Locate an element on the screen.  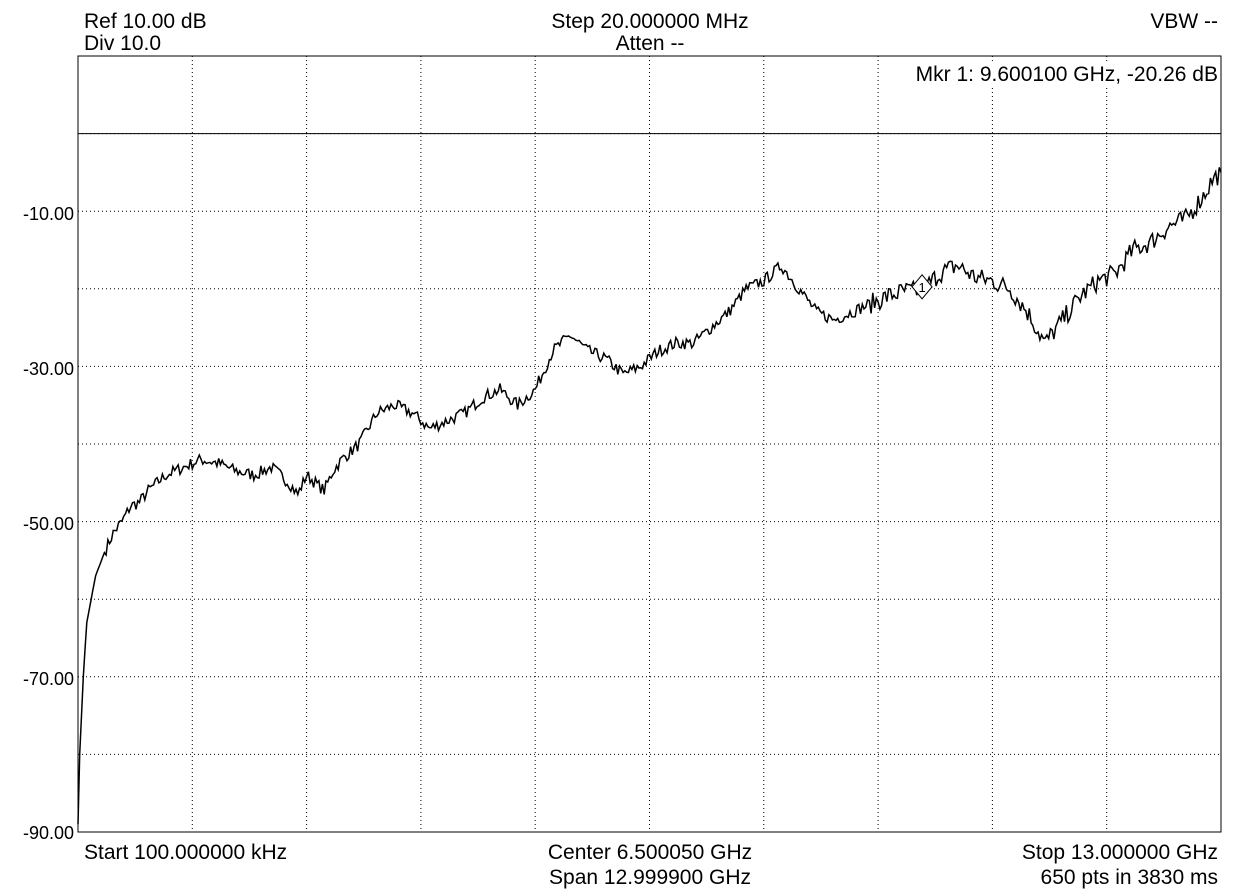
stop-frequency-label: Stop 13.000000 GHz is located at coordinates (1119, 852).